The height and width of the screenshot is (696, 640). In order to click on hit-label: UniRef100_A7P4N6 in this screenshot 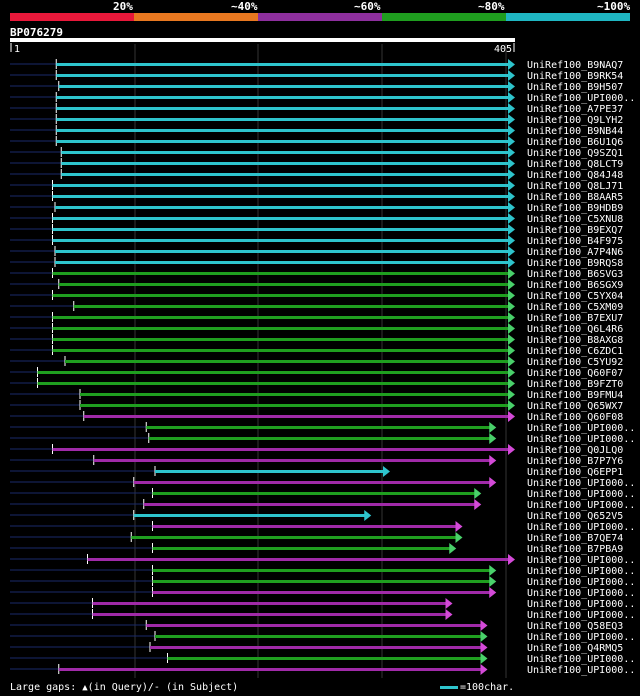, I will do `click(575, 252)`.